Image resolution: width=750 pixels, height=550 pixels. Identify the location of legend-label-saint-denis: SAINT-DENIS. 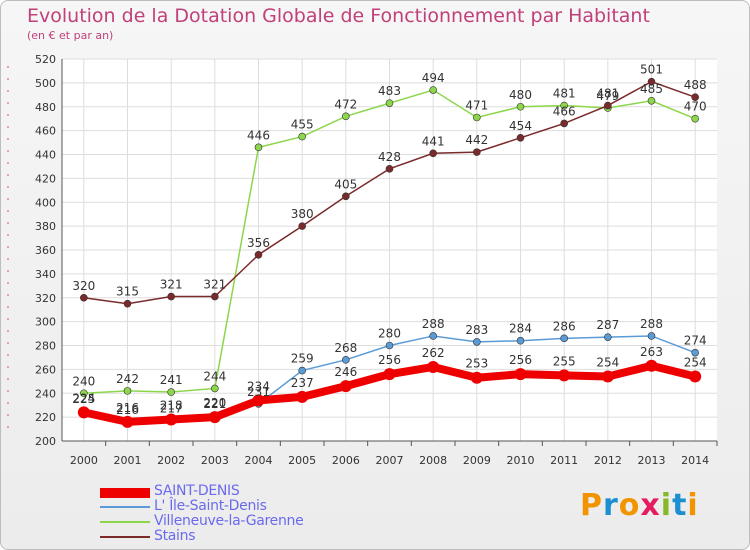
(197, 491).